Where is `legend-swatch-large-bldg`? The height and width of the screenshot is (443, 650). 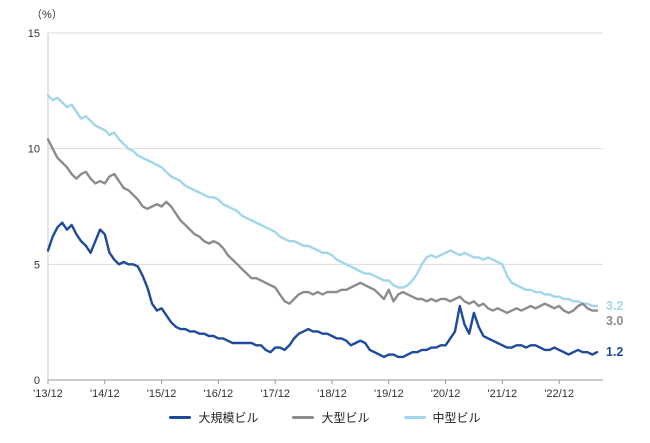
legend-swatch-large-bldg is located at coordinates (303, 417).